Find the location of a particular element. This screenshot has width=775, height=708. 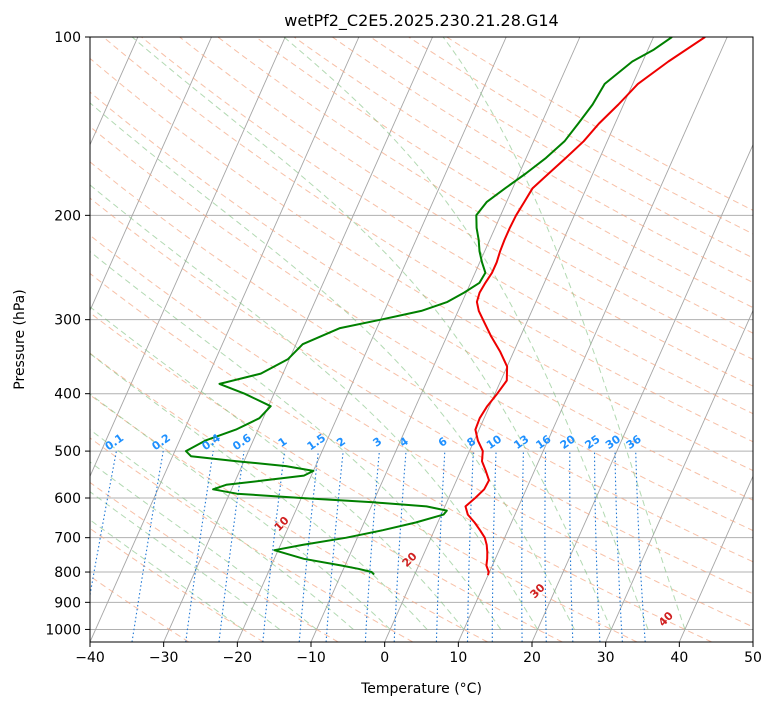

y-tick-label: 300 is located at coordinates (67, 321).